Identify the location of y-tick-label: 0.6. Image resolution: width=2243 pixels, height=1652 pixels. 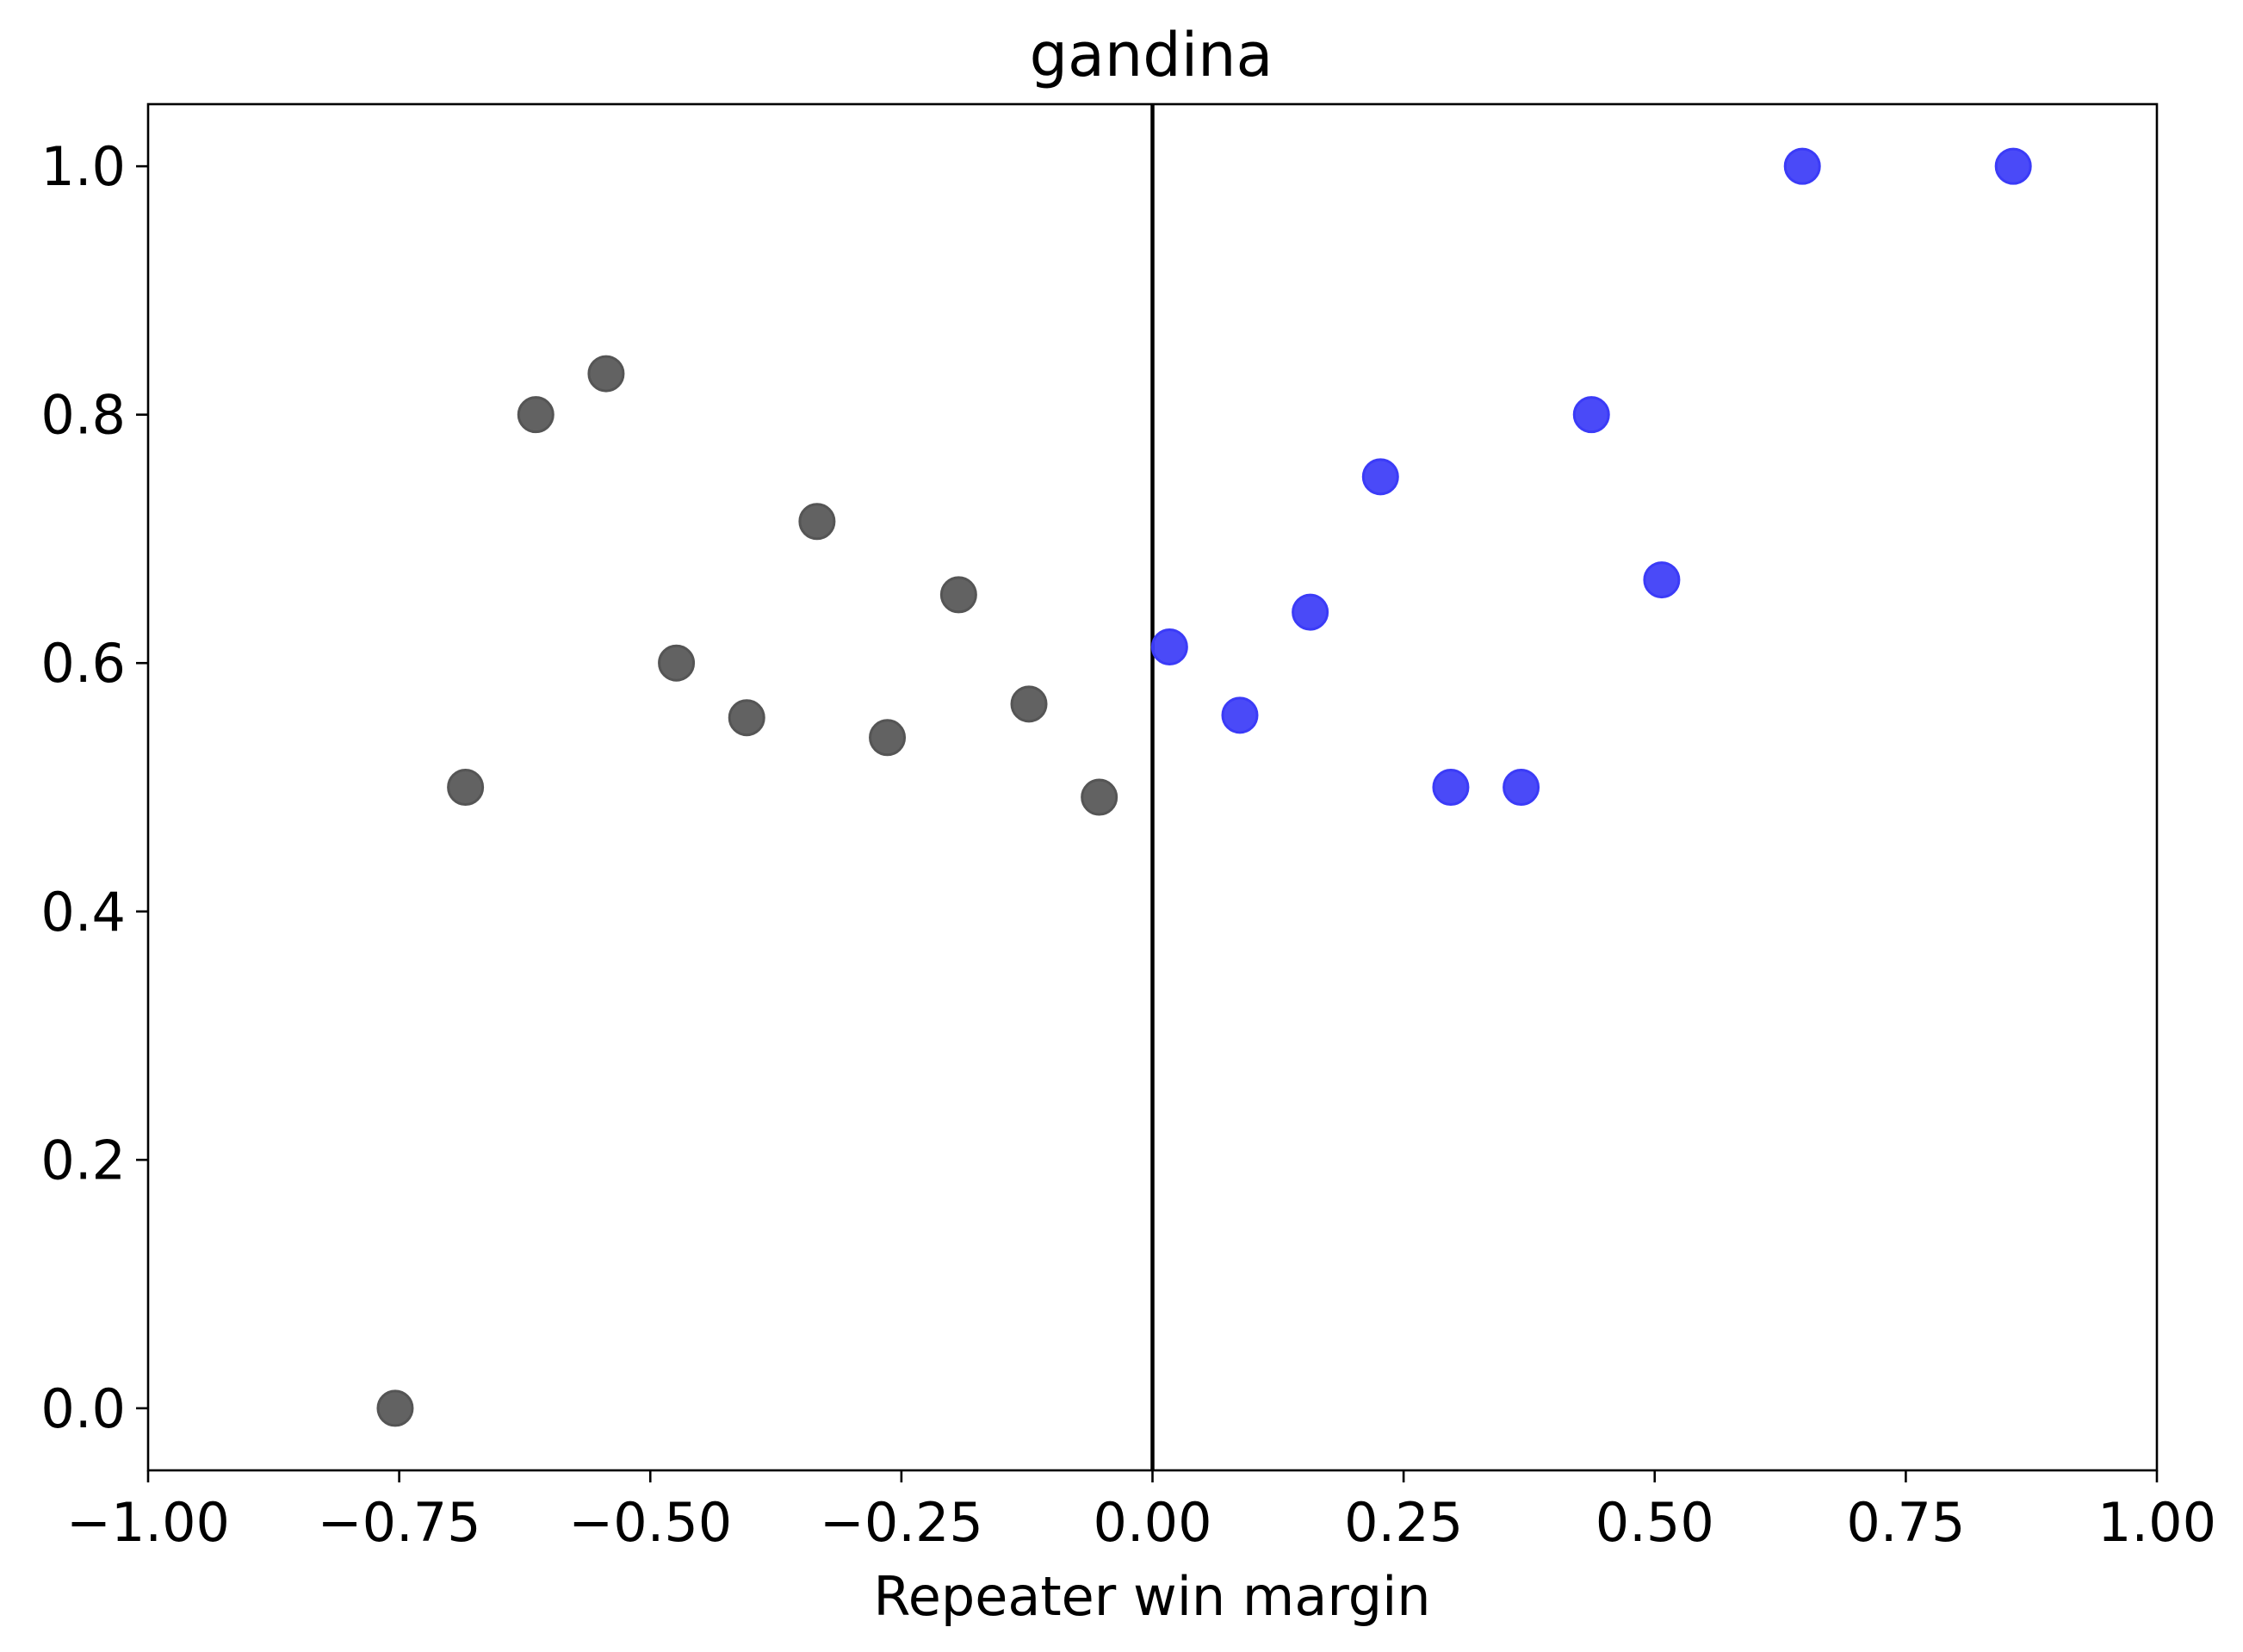
(83, 664).